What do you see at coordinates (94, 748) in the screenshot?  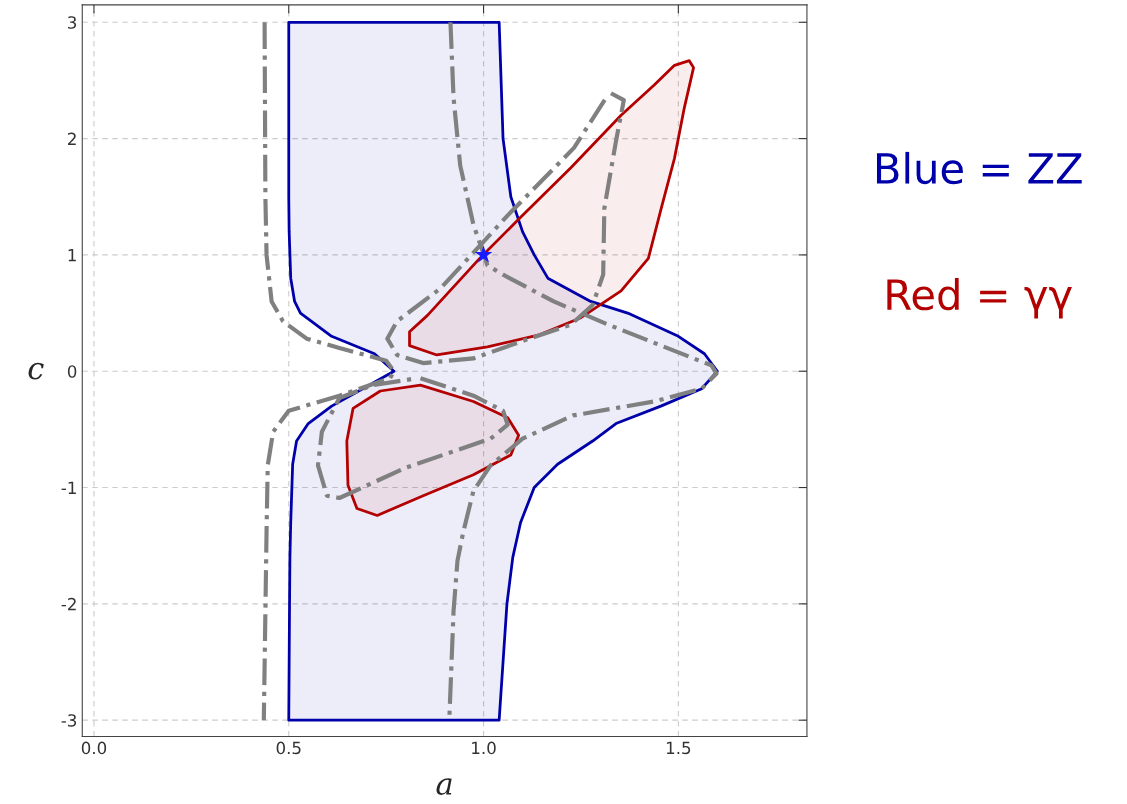 I see `x-tick-label: 0.0` at bounding box center [94, 748].